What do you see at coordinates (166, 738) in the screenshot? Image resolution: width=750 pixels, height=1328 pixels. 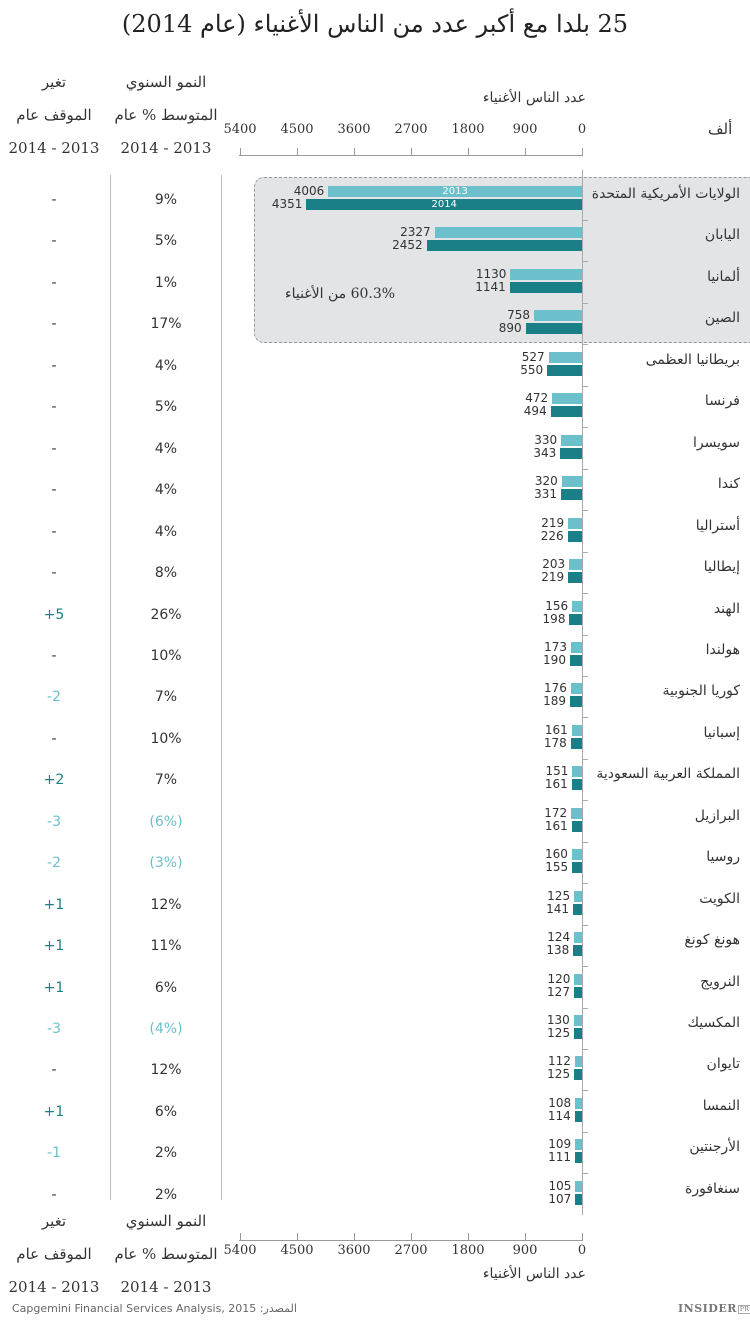 I see `growth-value: 10%` at bounding box center [166, 738].